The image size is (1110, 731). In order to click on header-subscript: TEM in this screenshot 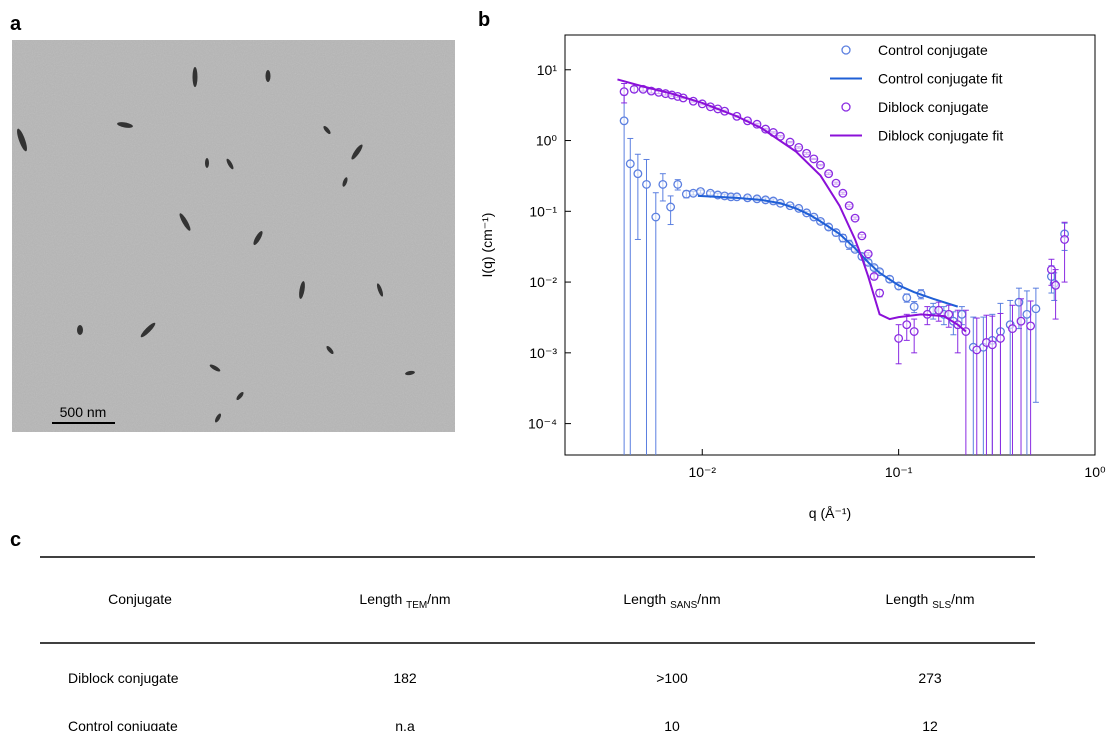, I will do `click(416, 605)`.